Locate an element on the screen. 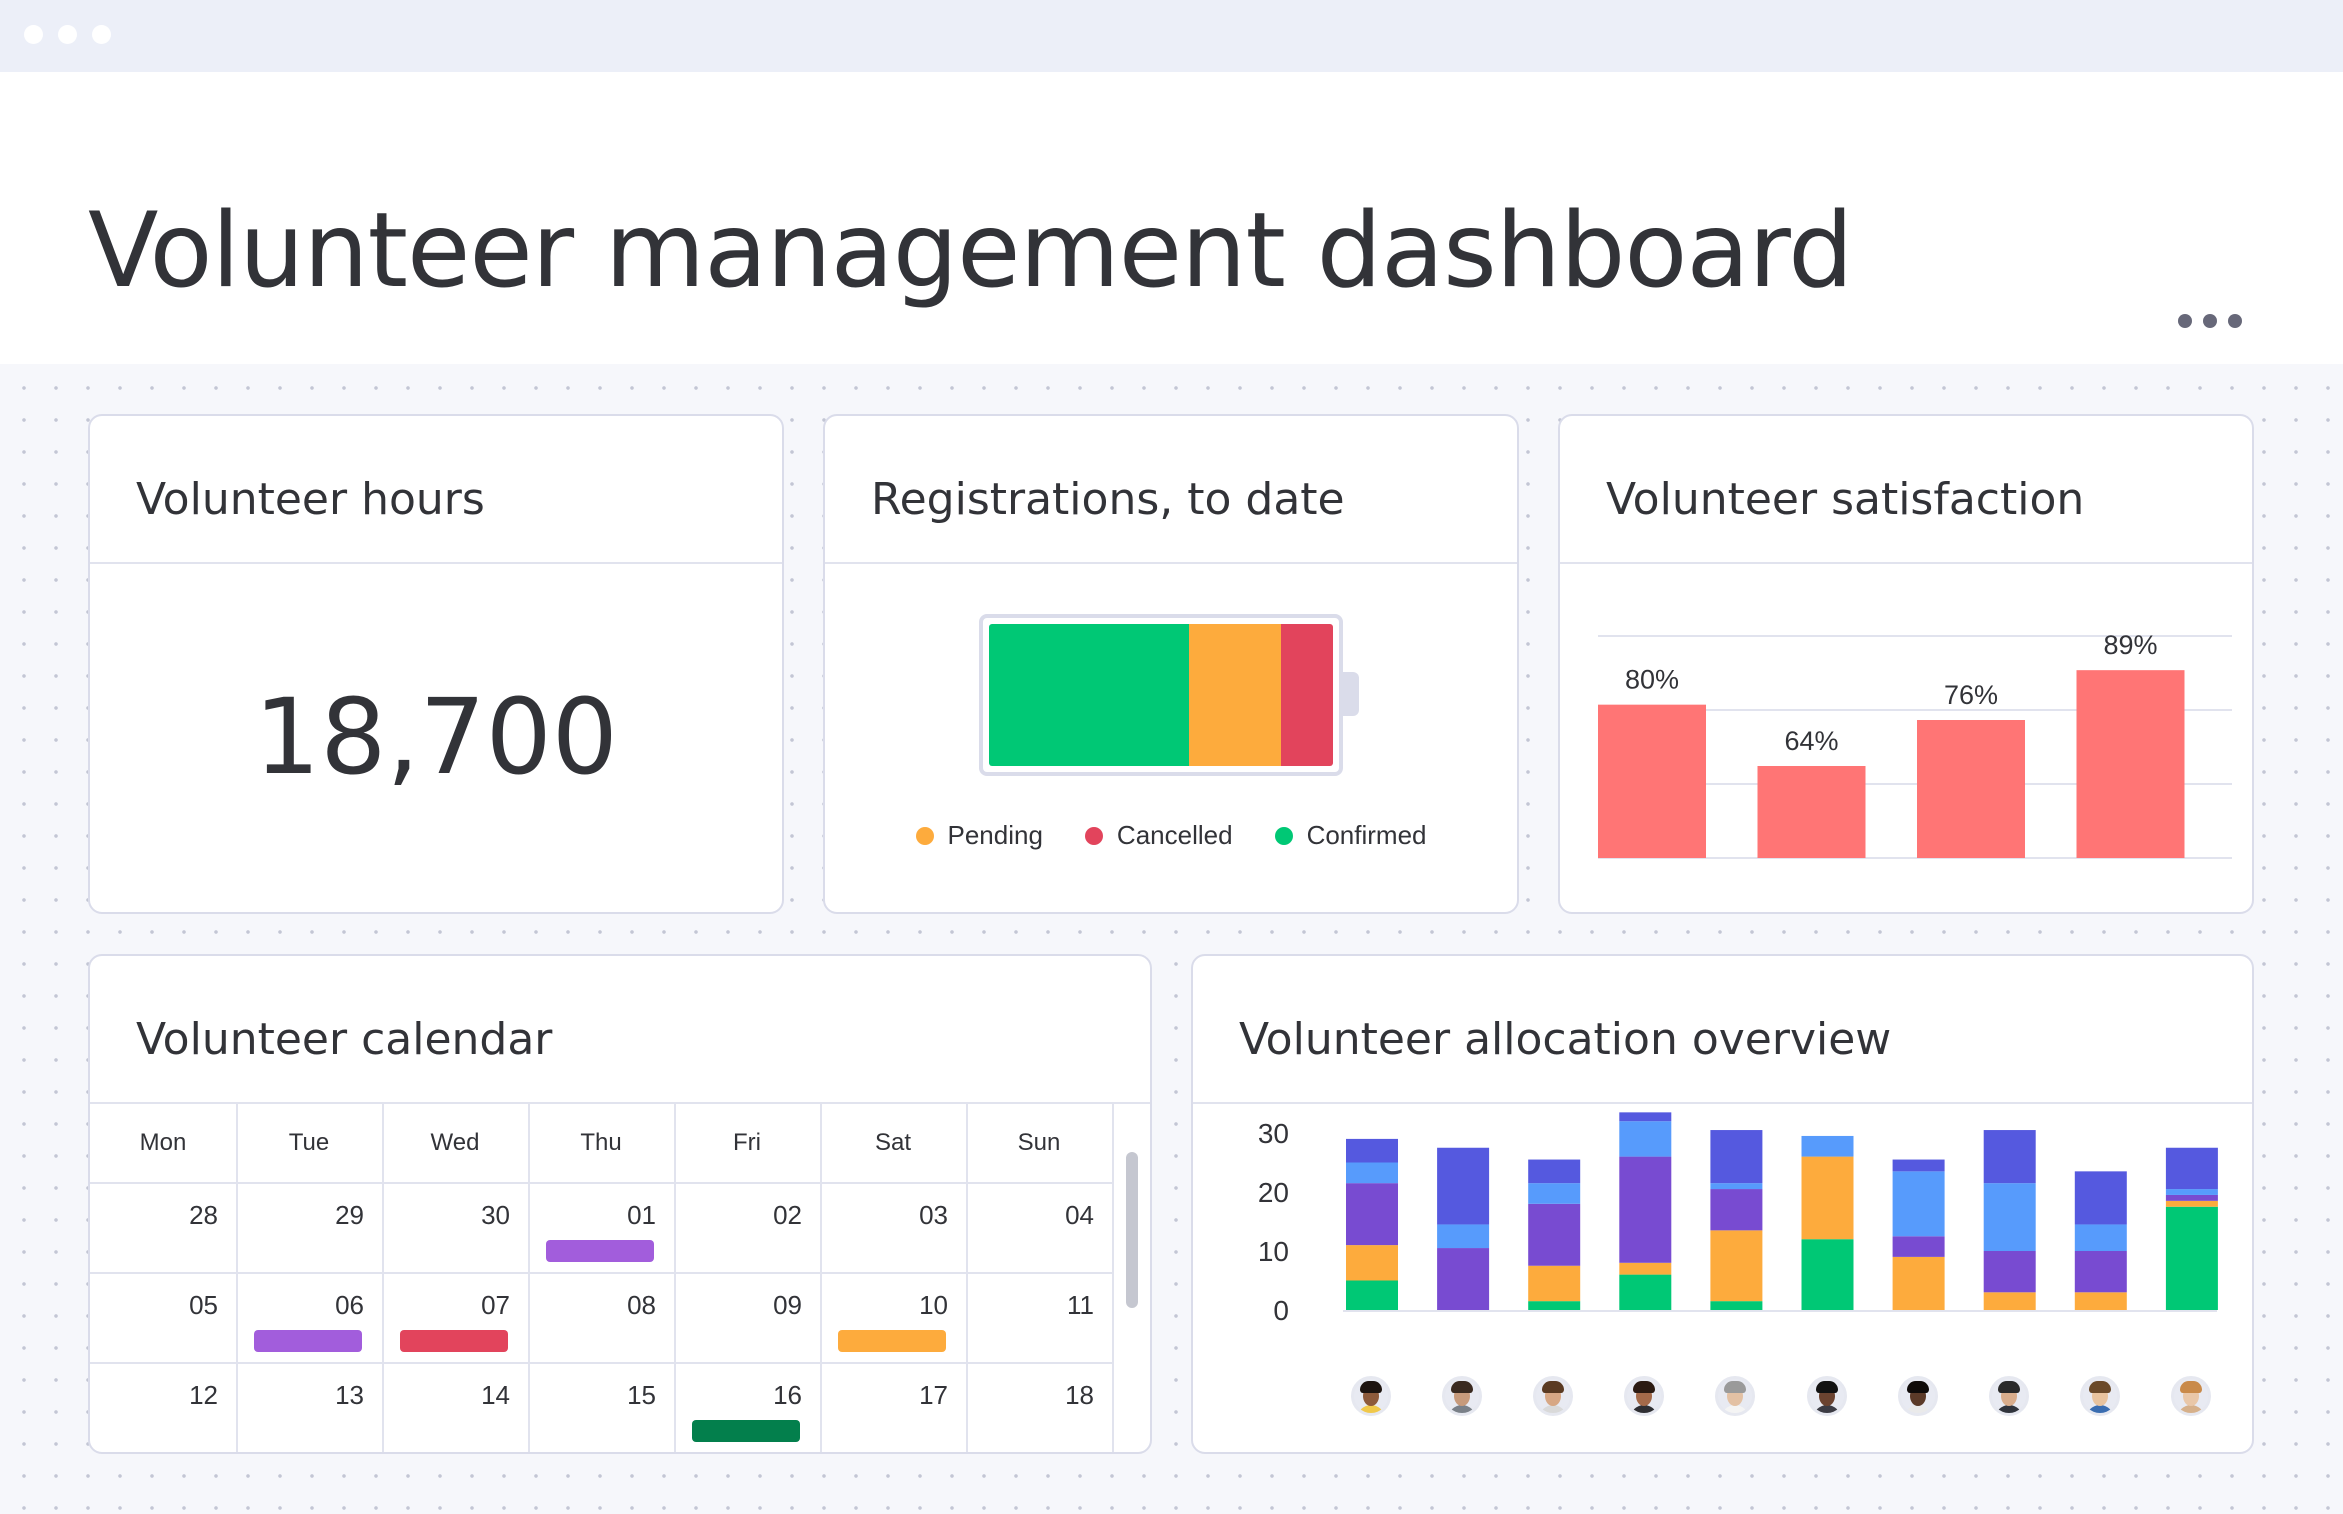 The width and height of the screenshot is (2343, 1514). calendar-day-cell: 10 is located at coordinates (893, 1317).